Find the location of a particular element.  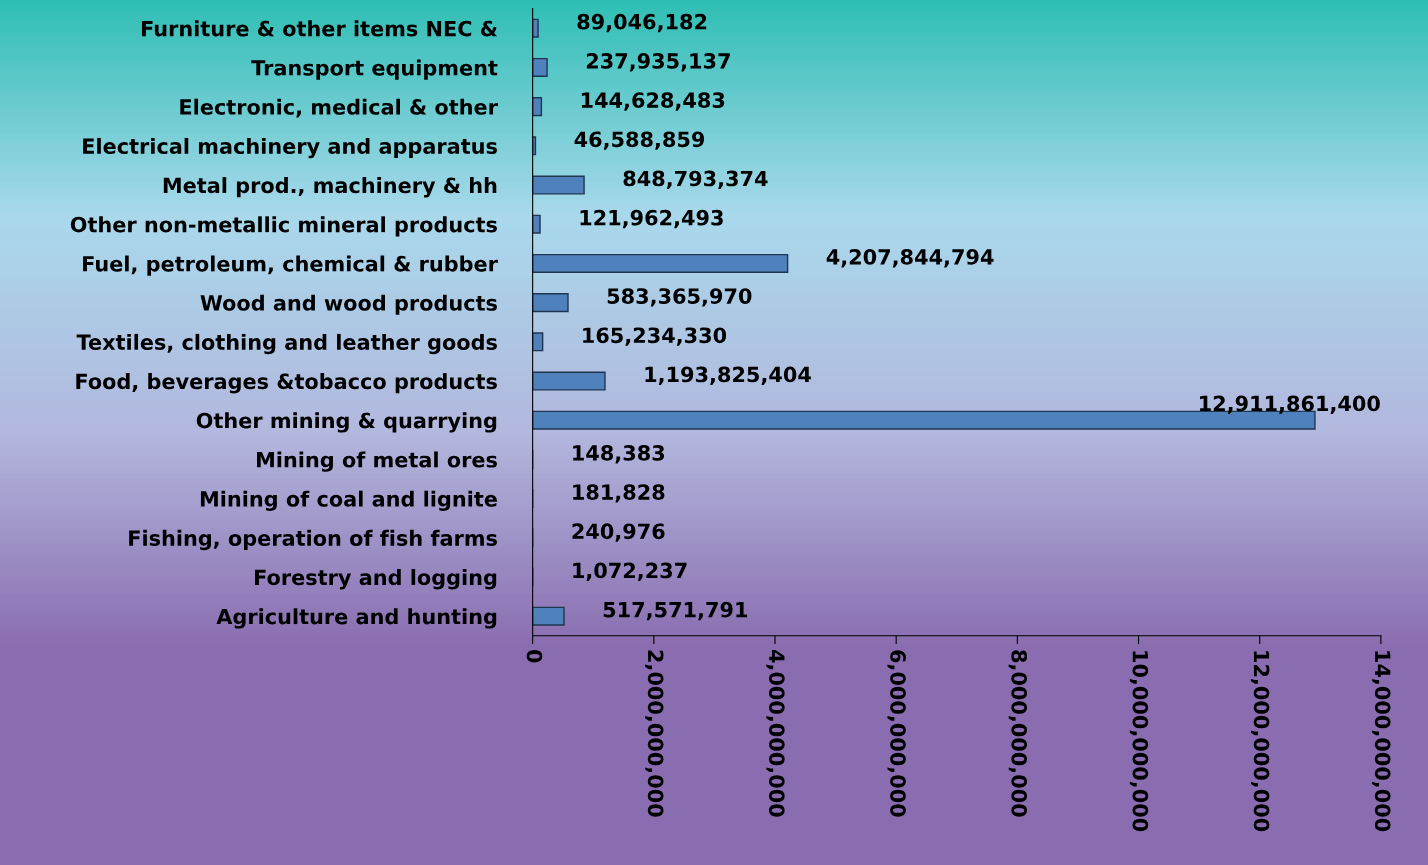

y-tick-label: Other non-metallic mineral products is located at coordinates (283, 226).